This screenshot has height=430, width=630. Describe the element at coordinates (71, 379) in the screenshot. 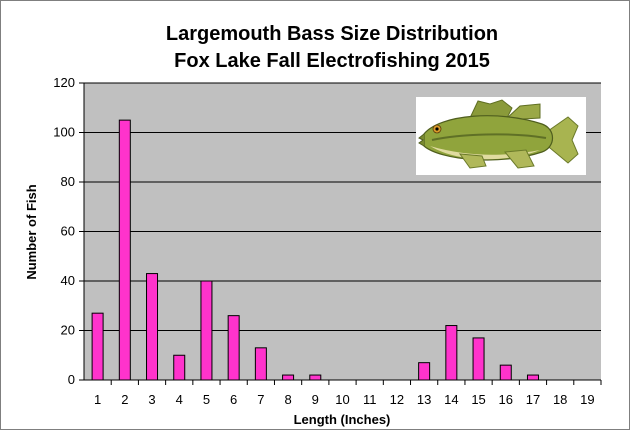

I see `y-tick-label: 0` at that location.